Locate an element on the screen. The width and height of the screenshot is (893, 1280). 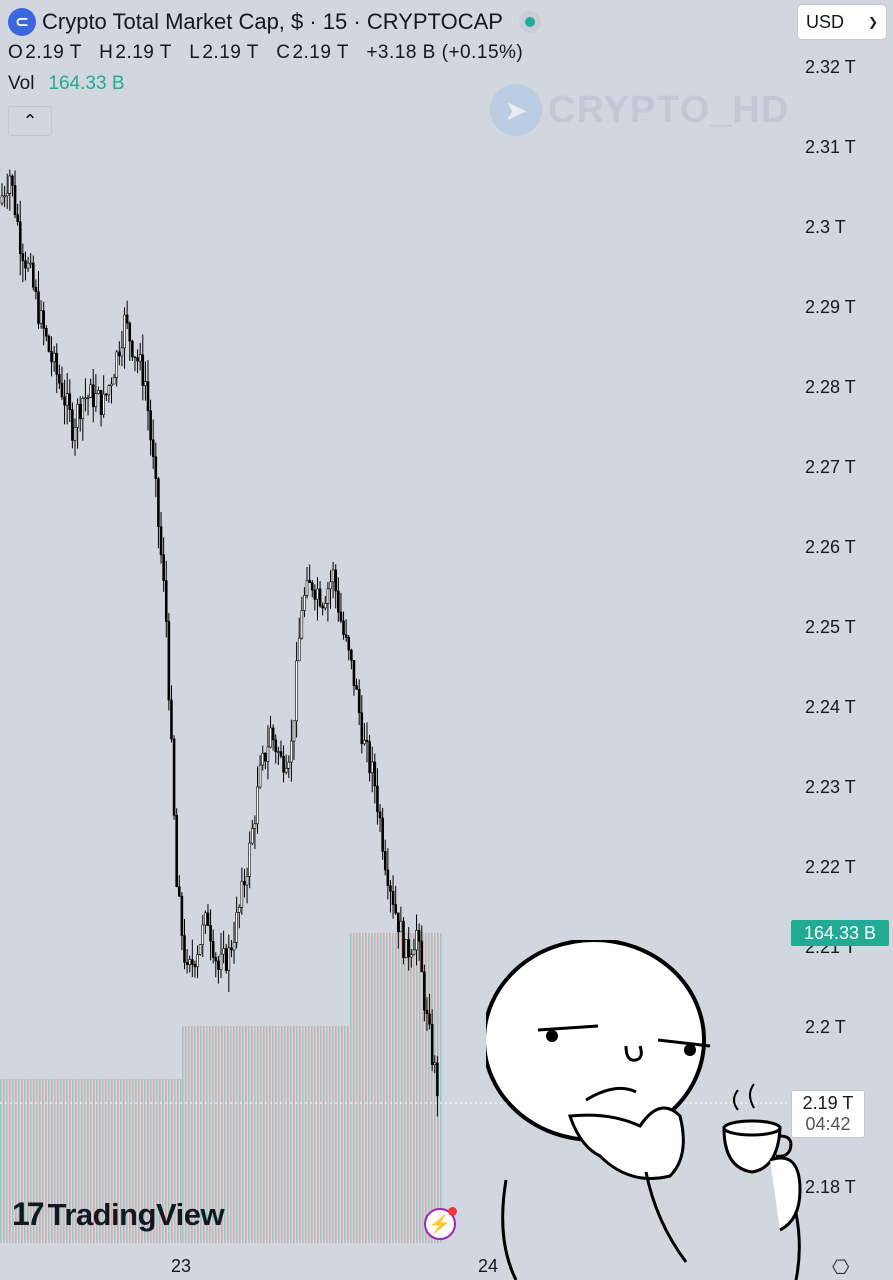
change-value: +3.18 B (+0.15%) is located at coordinates (445, 52).